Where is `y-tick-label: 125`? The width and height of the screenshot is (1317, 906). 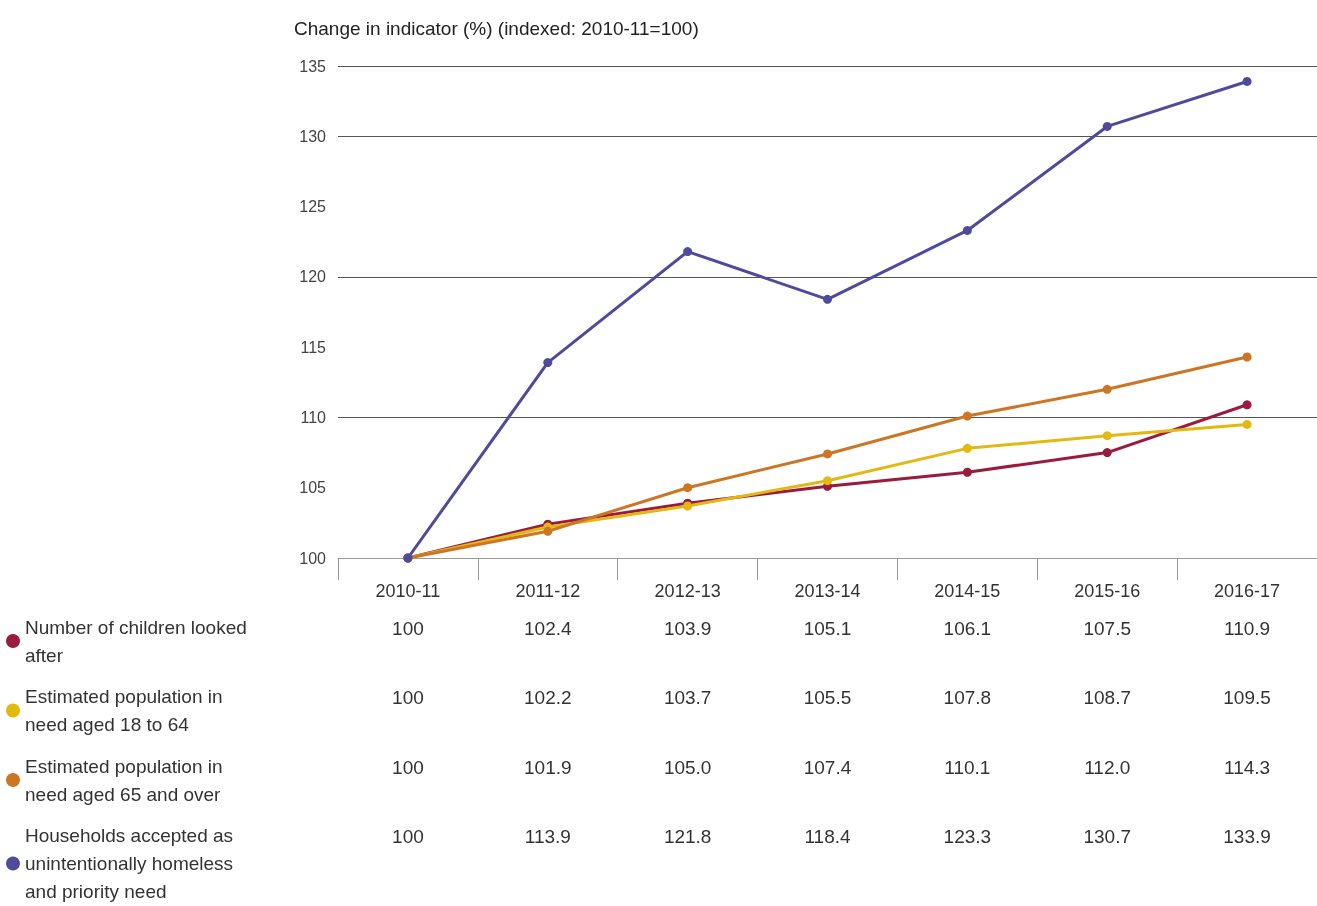
y-tick-label: 125 is located at coordinates (313, 207).